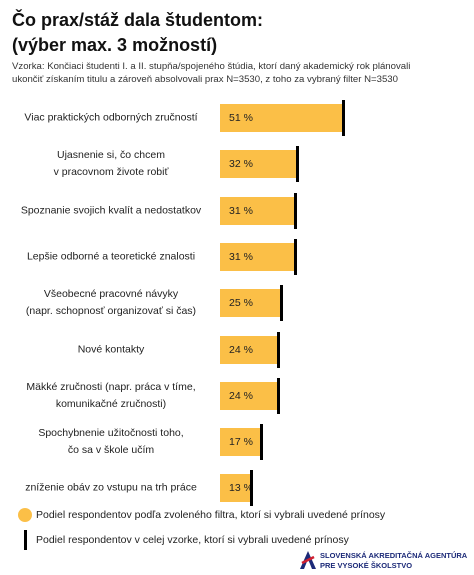 The height and width of the screenshot is (575, 474). Describe the element at coordinates (394, 555) in the screenshot. I see `logo-text: SLOVENSKÁ AKREDITAČNÁ AGENTÚRA` at that location.